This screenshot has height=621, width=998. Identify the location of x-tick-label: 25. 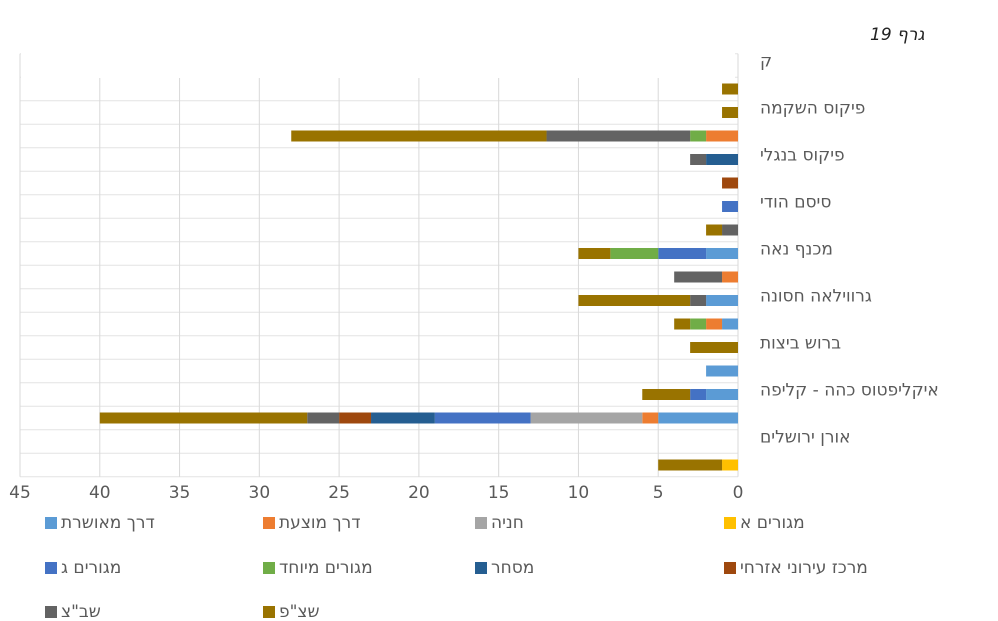
(339, 493).